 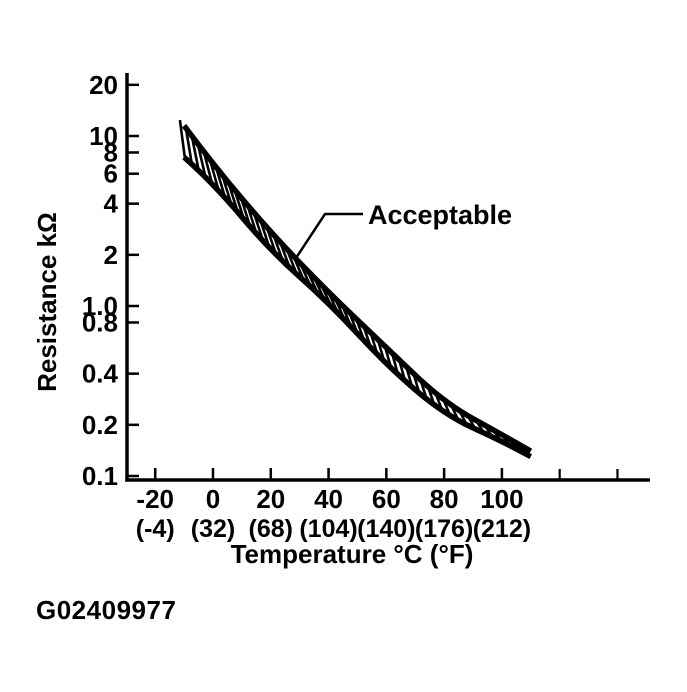 What do you see at coordinates (328, 235) in the screenshot?
I see `acceptable-leader-line` at bounding box center [328, 235].